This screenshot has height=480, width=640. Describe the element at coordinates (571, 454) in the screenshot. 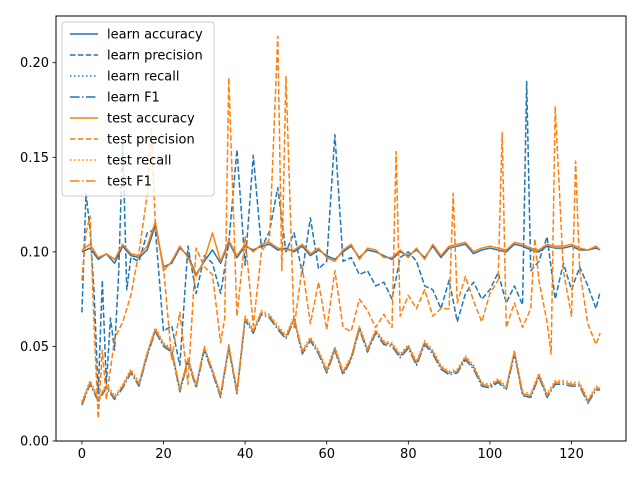

I see `x-tick-label: 120` at that location.